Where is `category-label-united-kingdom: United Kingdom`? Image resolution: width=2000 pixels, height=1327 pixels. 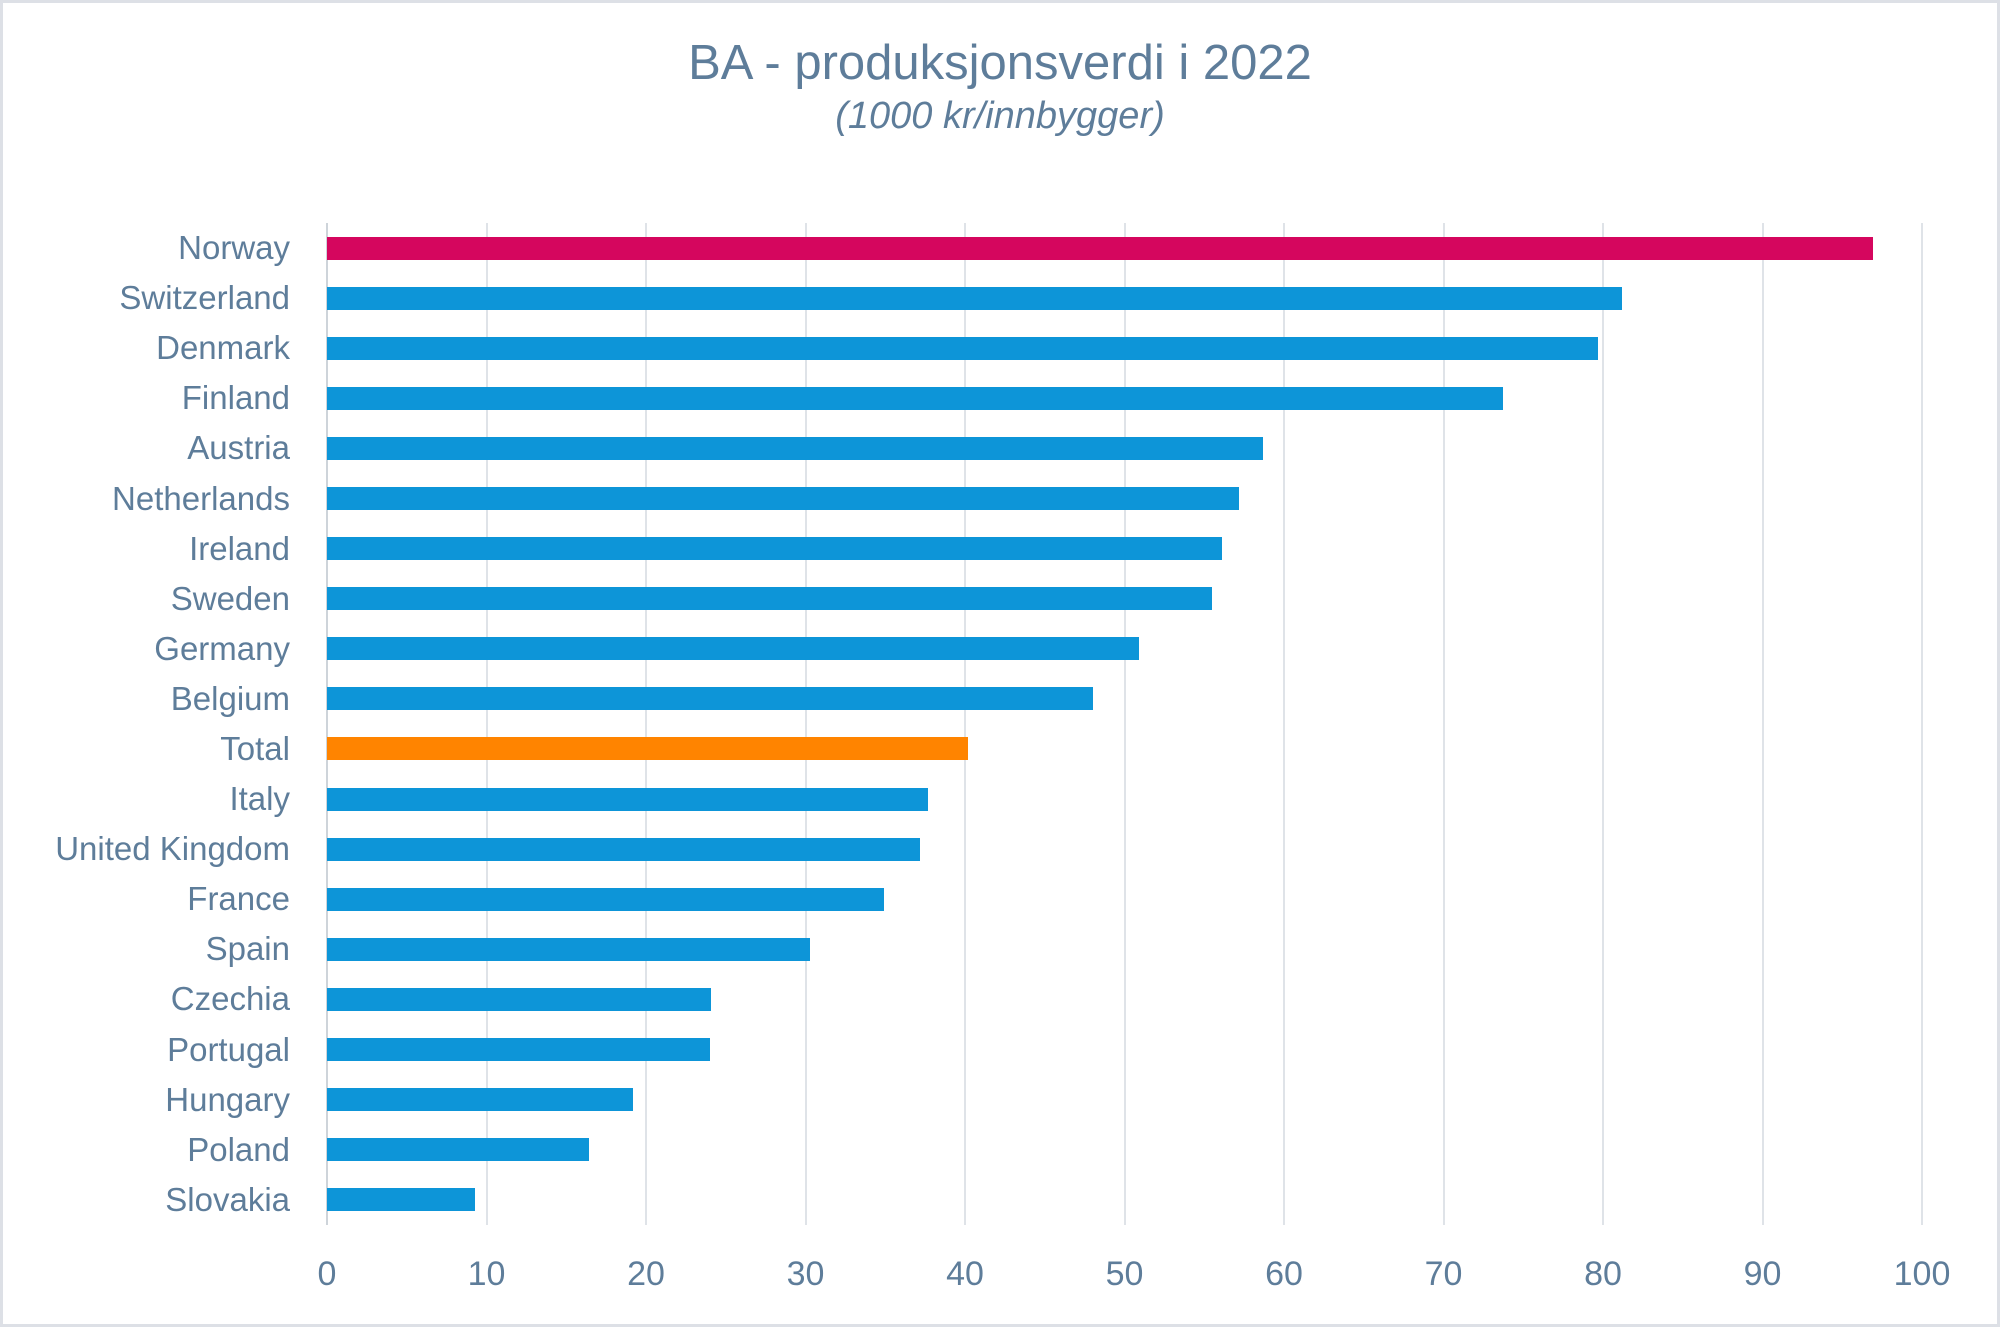 category-label-united-kingdom: United Kingdom is located at coordinates (172, 849).